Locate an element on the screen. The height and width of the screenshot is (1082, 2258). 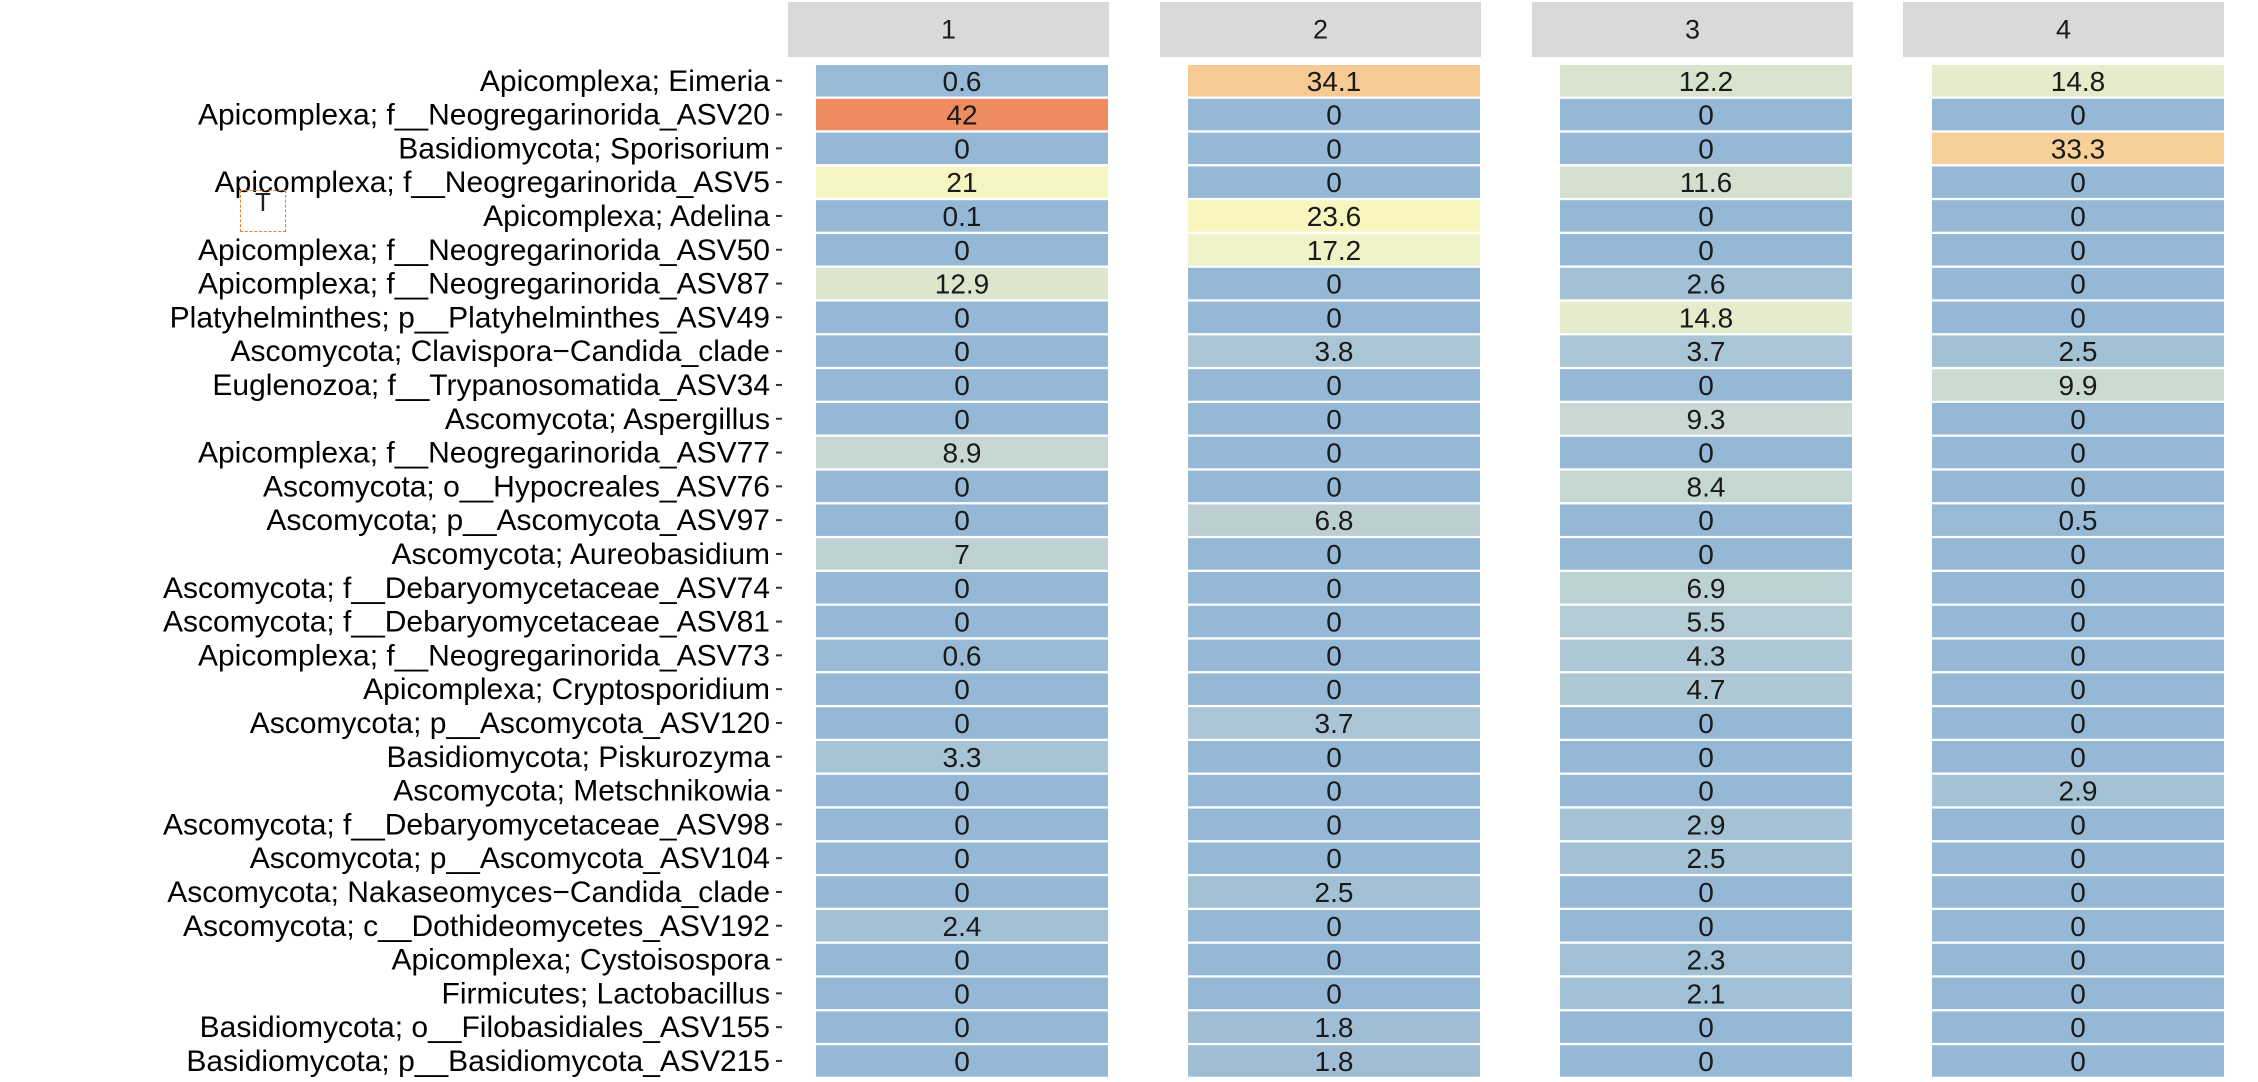
row-label: Apicomplexa; Cryptosporidium is located at coordinates (566, 689).